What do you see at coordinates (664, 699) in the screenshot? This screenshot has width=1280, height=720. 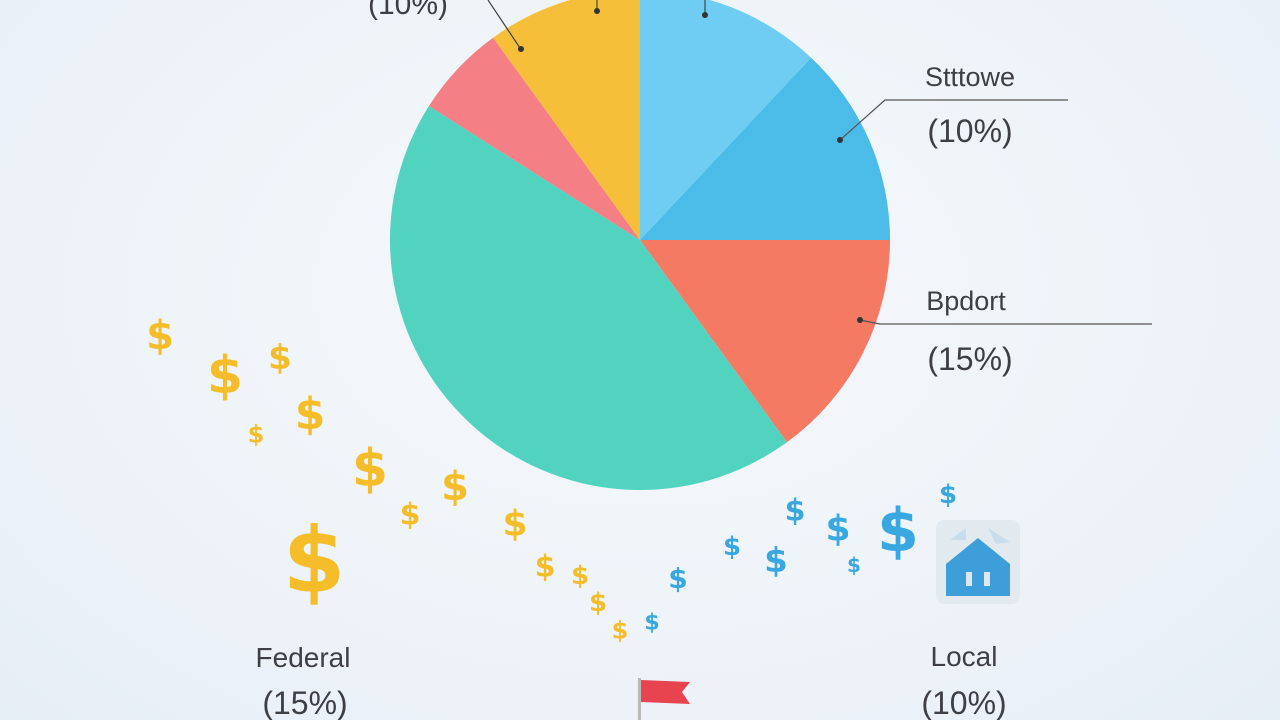 I see `red-flag-icon` at bounding box center [664, 699].